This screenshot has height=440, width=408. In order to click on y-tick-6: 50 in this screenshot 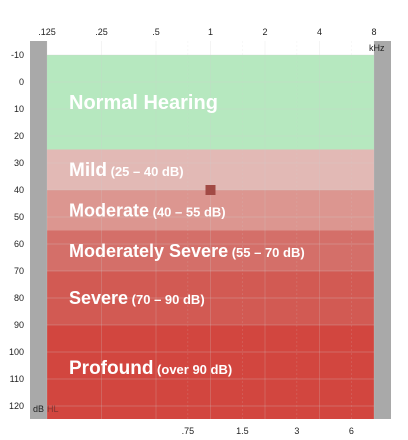, I will do `click(19, 217)`.